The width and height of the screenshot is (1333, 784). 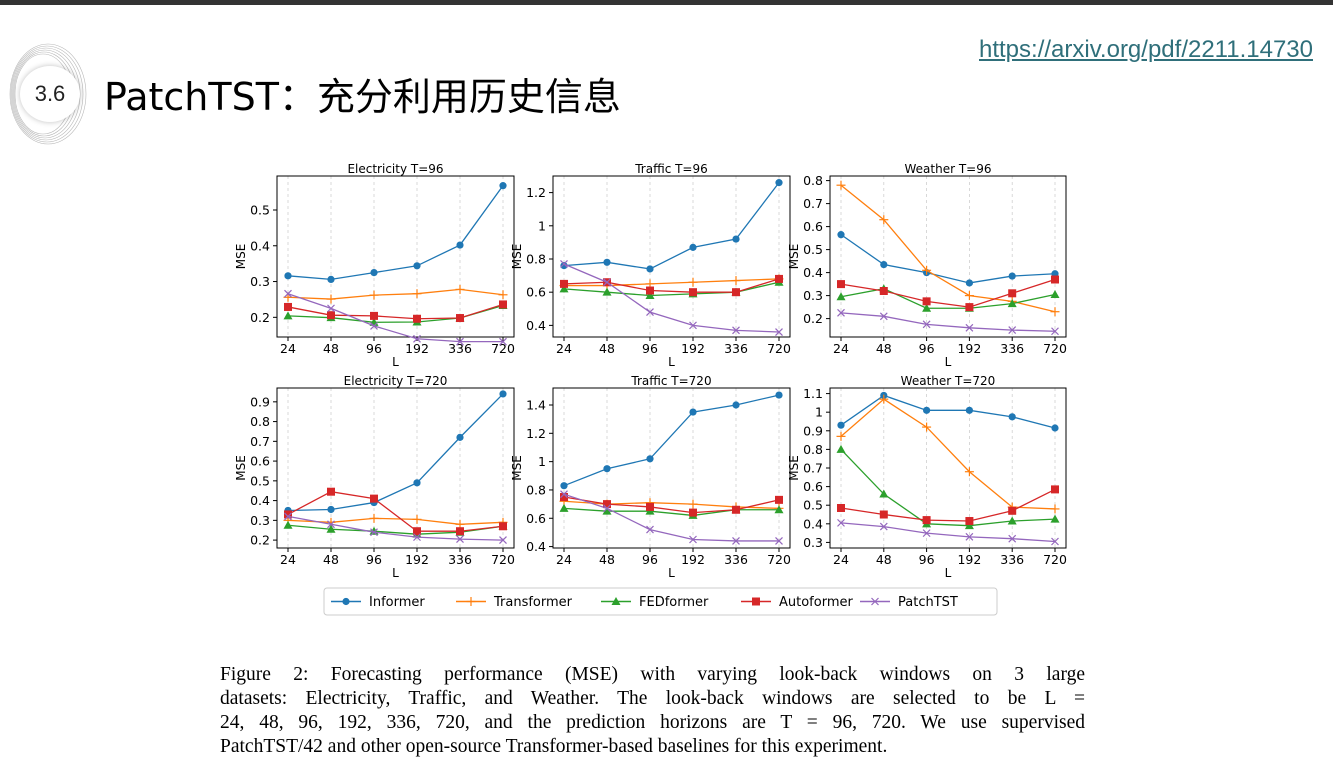 I want to click on y-tick-label: 1.4, so click(x=536, y=404).